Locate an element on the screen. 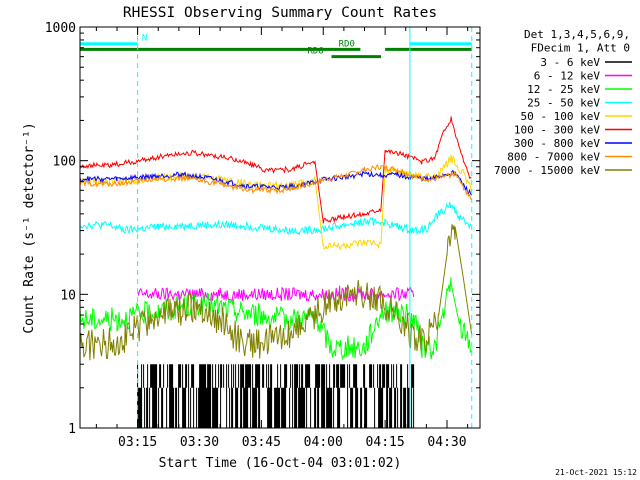 The width and height of the screenshot is (640, 480). x-tick-label: 04:00 is located at coordinates (323, 442).